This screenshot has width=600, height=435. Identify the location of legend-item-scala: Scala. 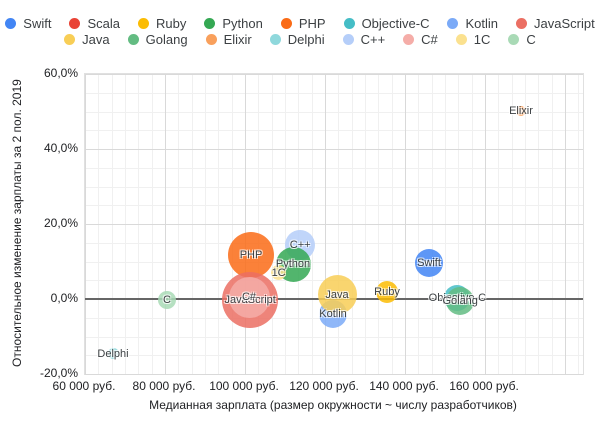
(94, 23).